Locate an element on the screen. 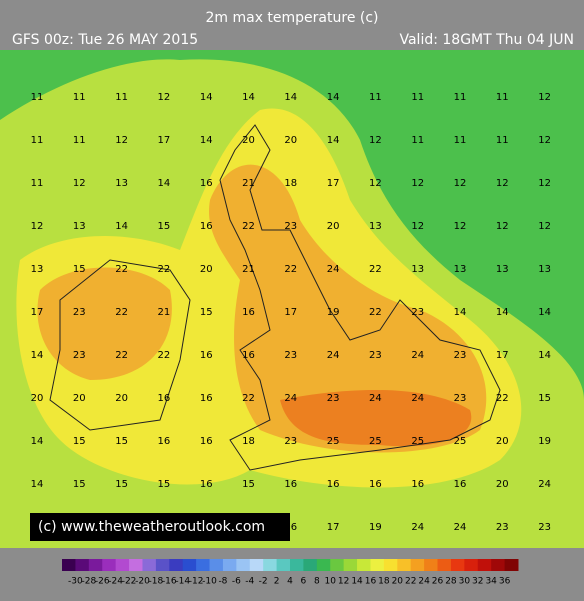 This screenshot has width=584, height=601. header-bar is located at coordinates (292, 25).